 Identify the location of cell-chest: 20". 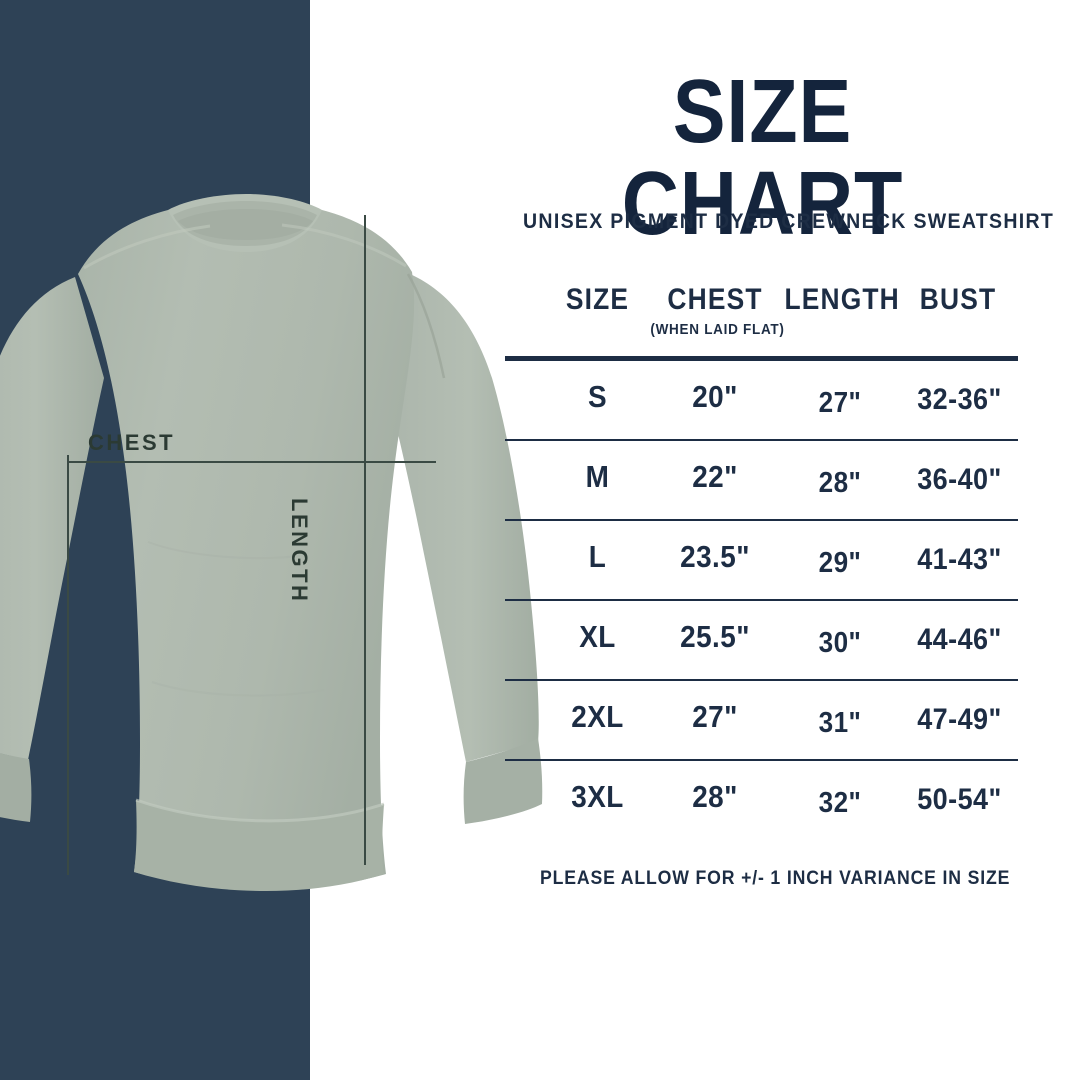
(715, 396).